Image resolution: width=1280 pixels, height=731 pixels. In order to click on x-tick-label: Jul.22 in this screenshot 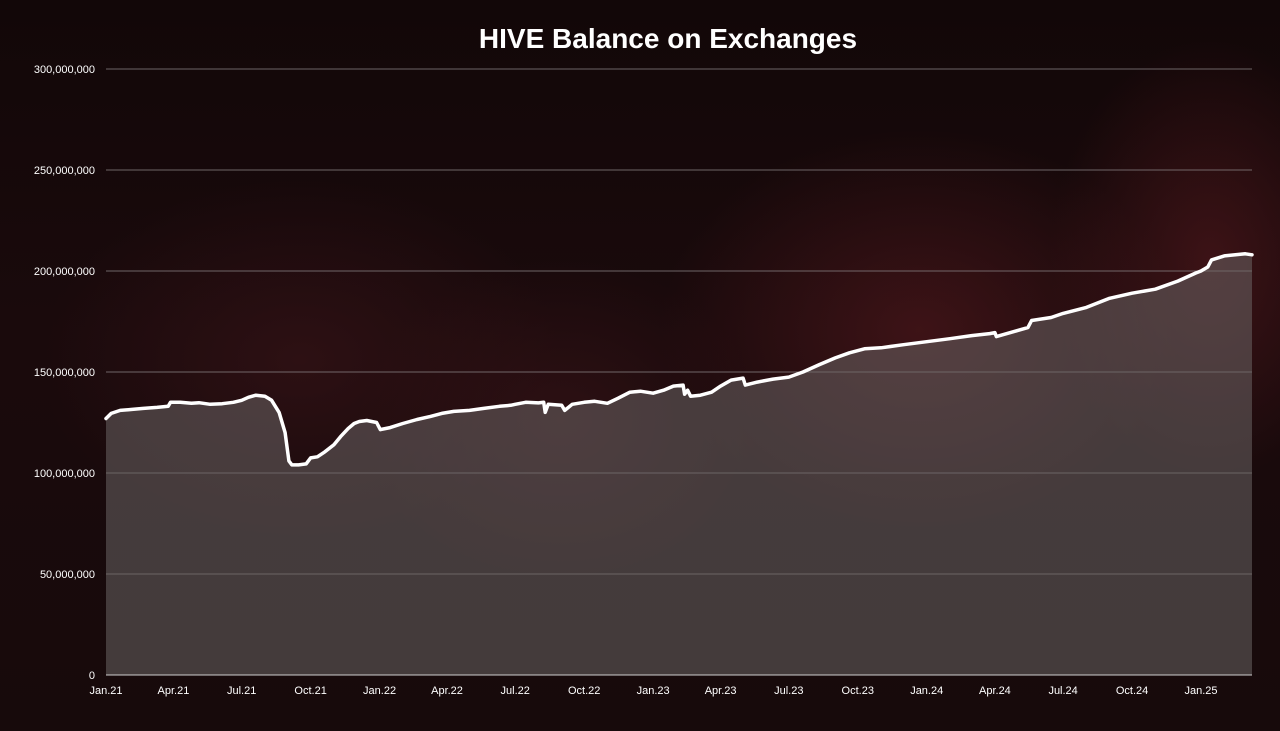, I will do `click(515, 691)`.